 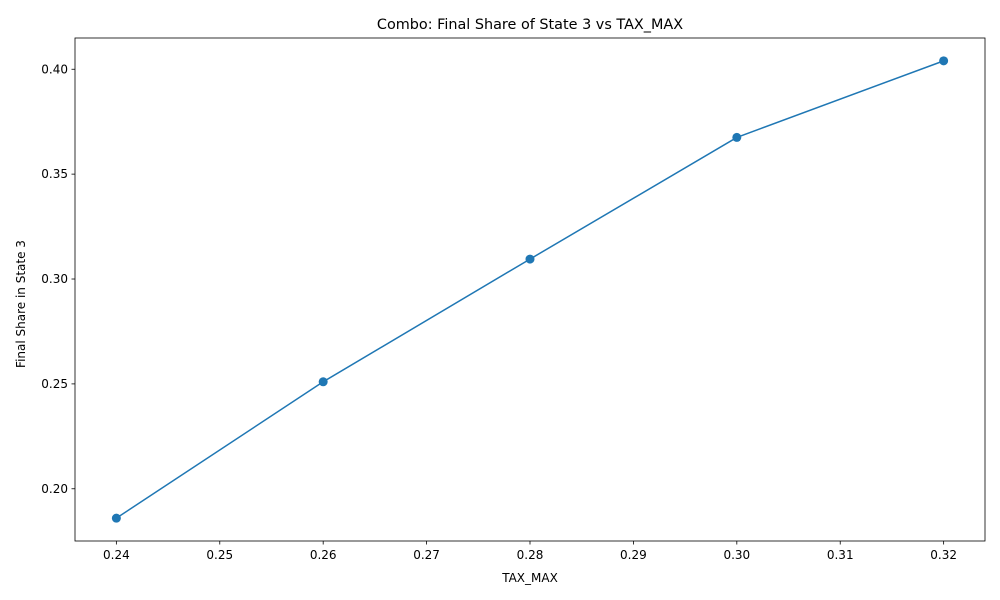 What do you see at coordinates (54, 174) in the screenshot?
I see `y-tick-label: 0.35` at bounding box center [54, 174].